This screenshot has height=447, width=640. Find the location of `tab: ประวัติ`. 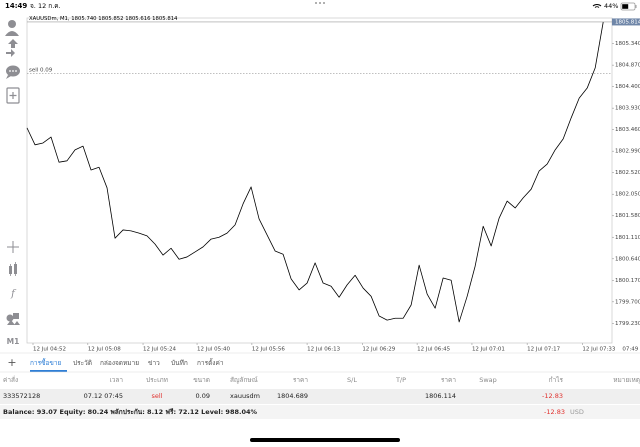

tab: ประวัติ is located at coordinates (82, 363).